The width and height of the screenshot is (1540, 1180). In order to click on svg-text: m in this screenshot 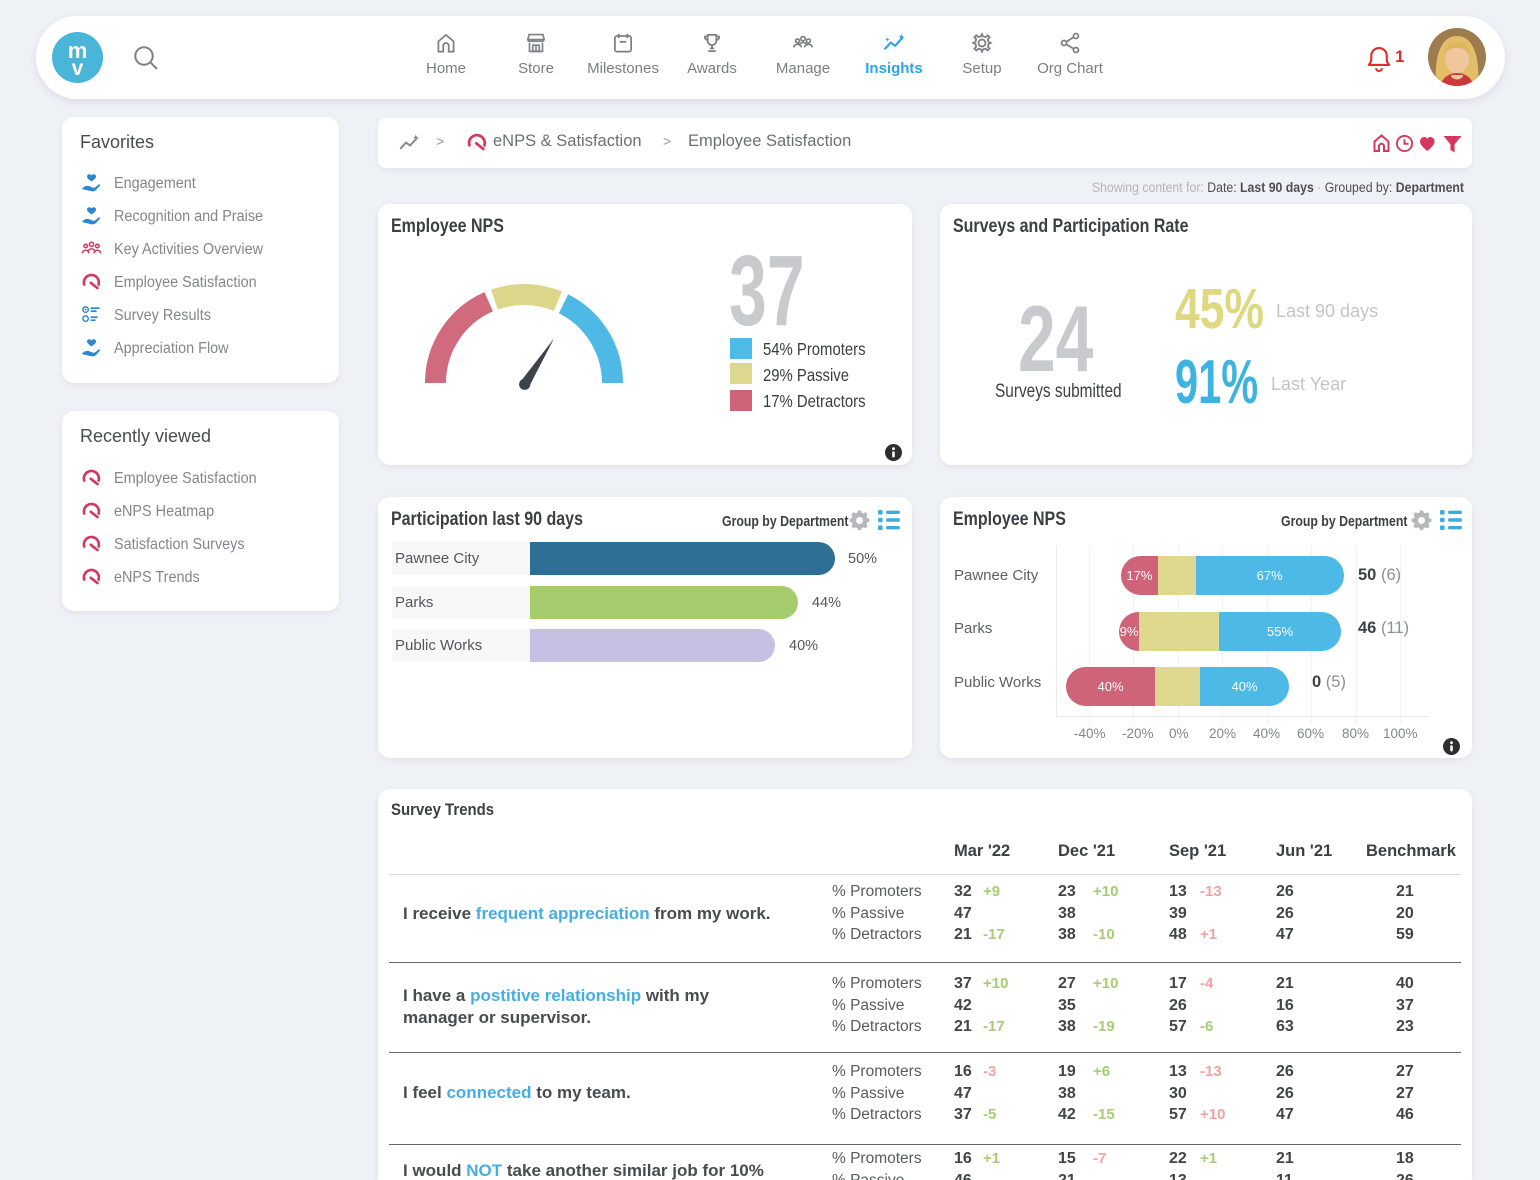, I will do `click(78, 50)`.